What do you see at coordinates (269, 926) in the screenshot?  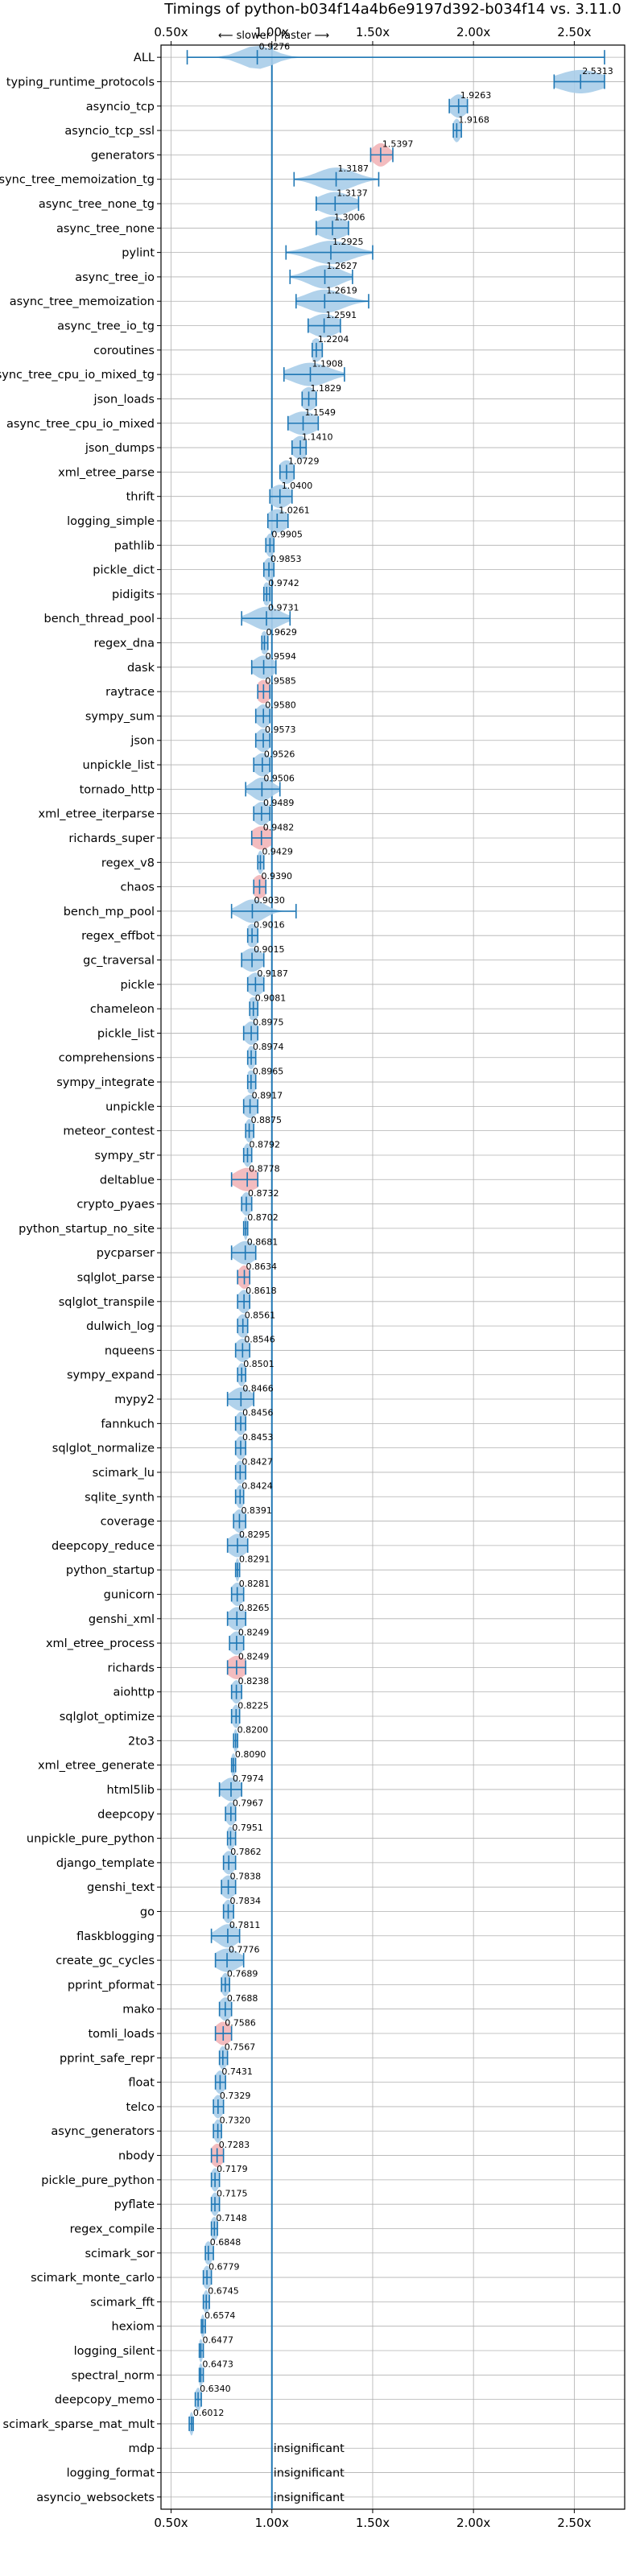 I see `value-label: 0.9016` at bounding box center [269, 926].